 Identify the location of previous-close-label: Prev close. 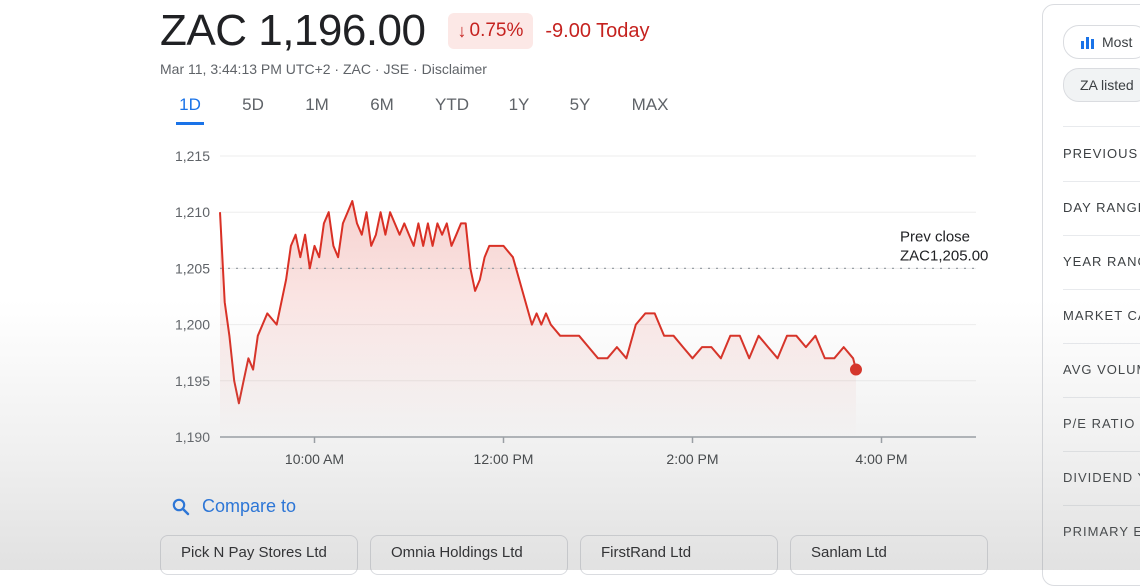
(935, 236).